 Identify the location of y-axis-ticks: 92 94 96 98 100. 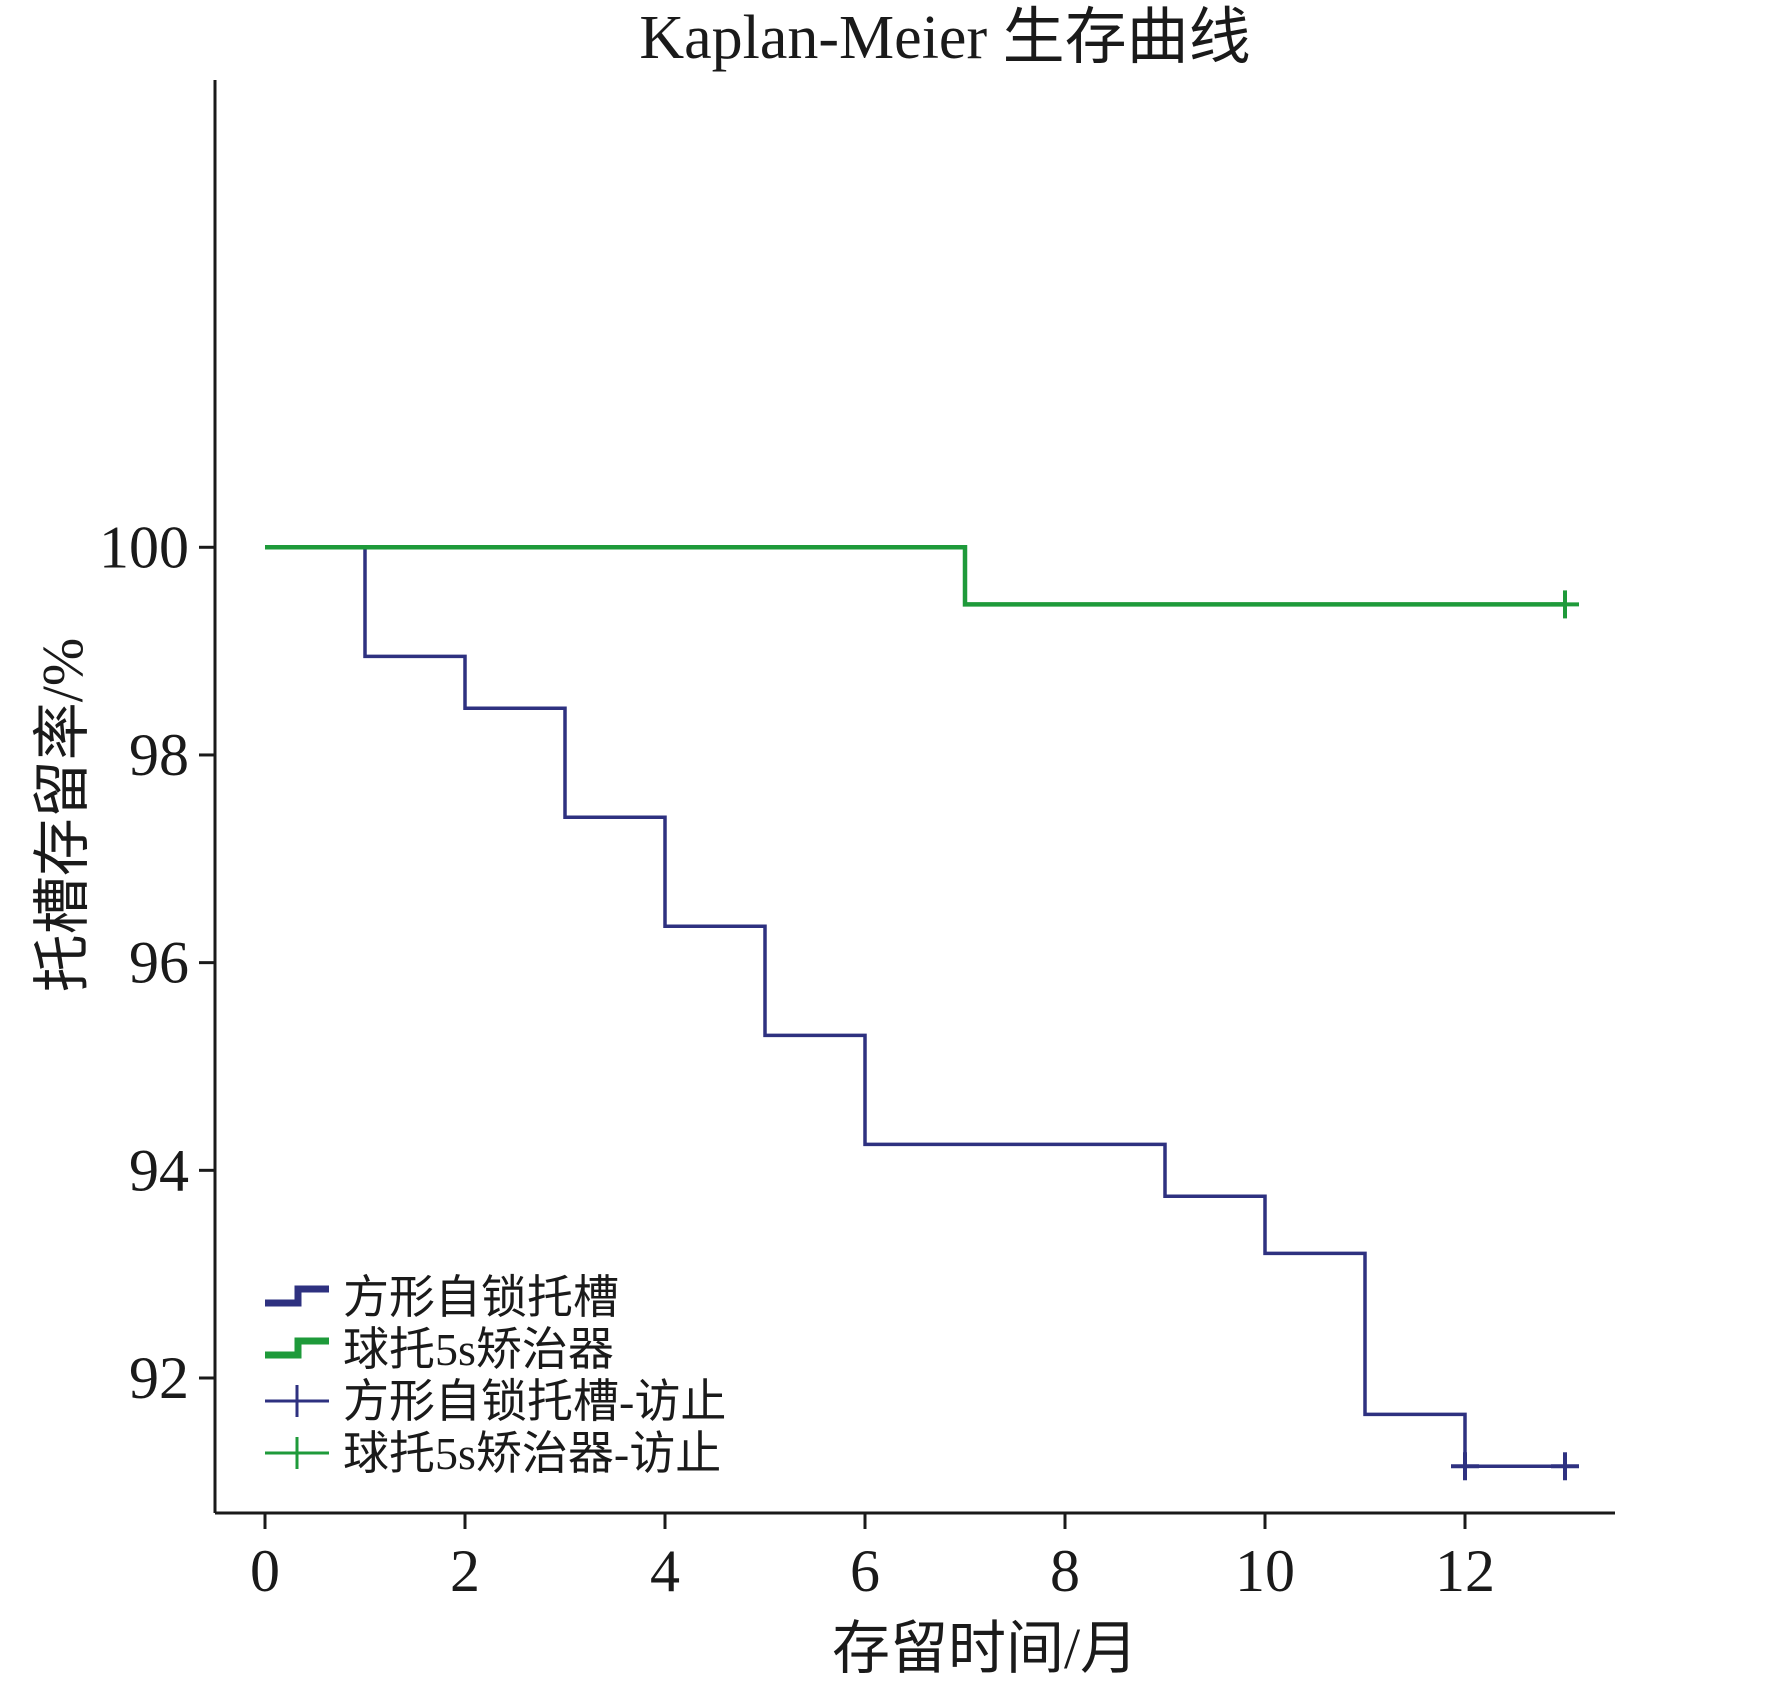
(157, 962).